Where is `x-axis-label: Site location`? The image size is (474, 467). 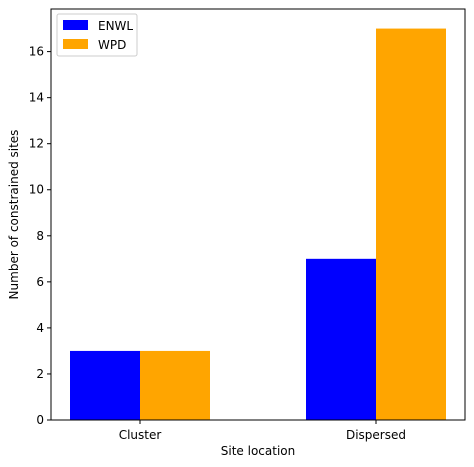 x-axis-label: Site location is located at coordinates (258, 451).